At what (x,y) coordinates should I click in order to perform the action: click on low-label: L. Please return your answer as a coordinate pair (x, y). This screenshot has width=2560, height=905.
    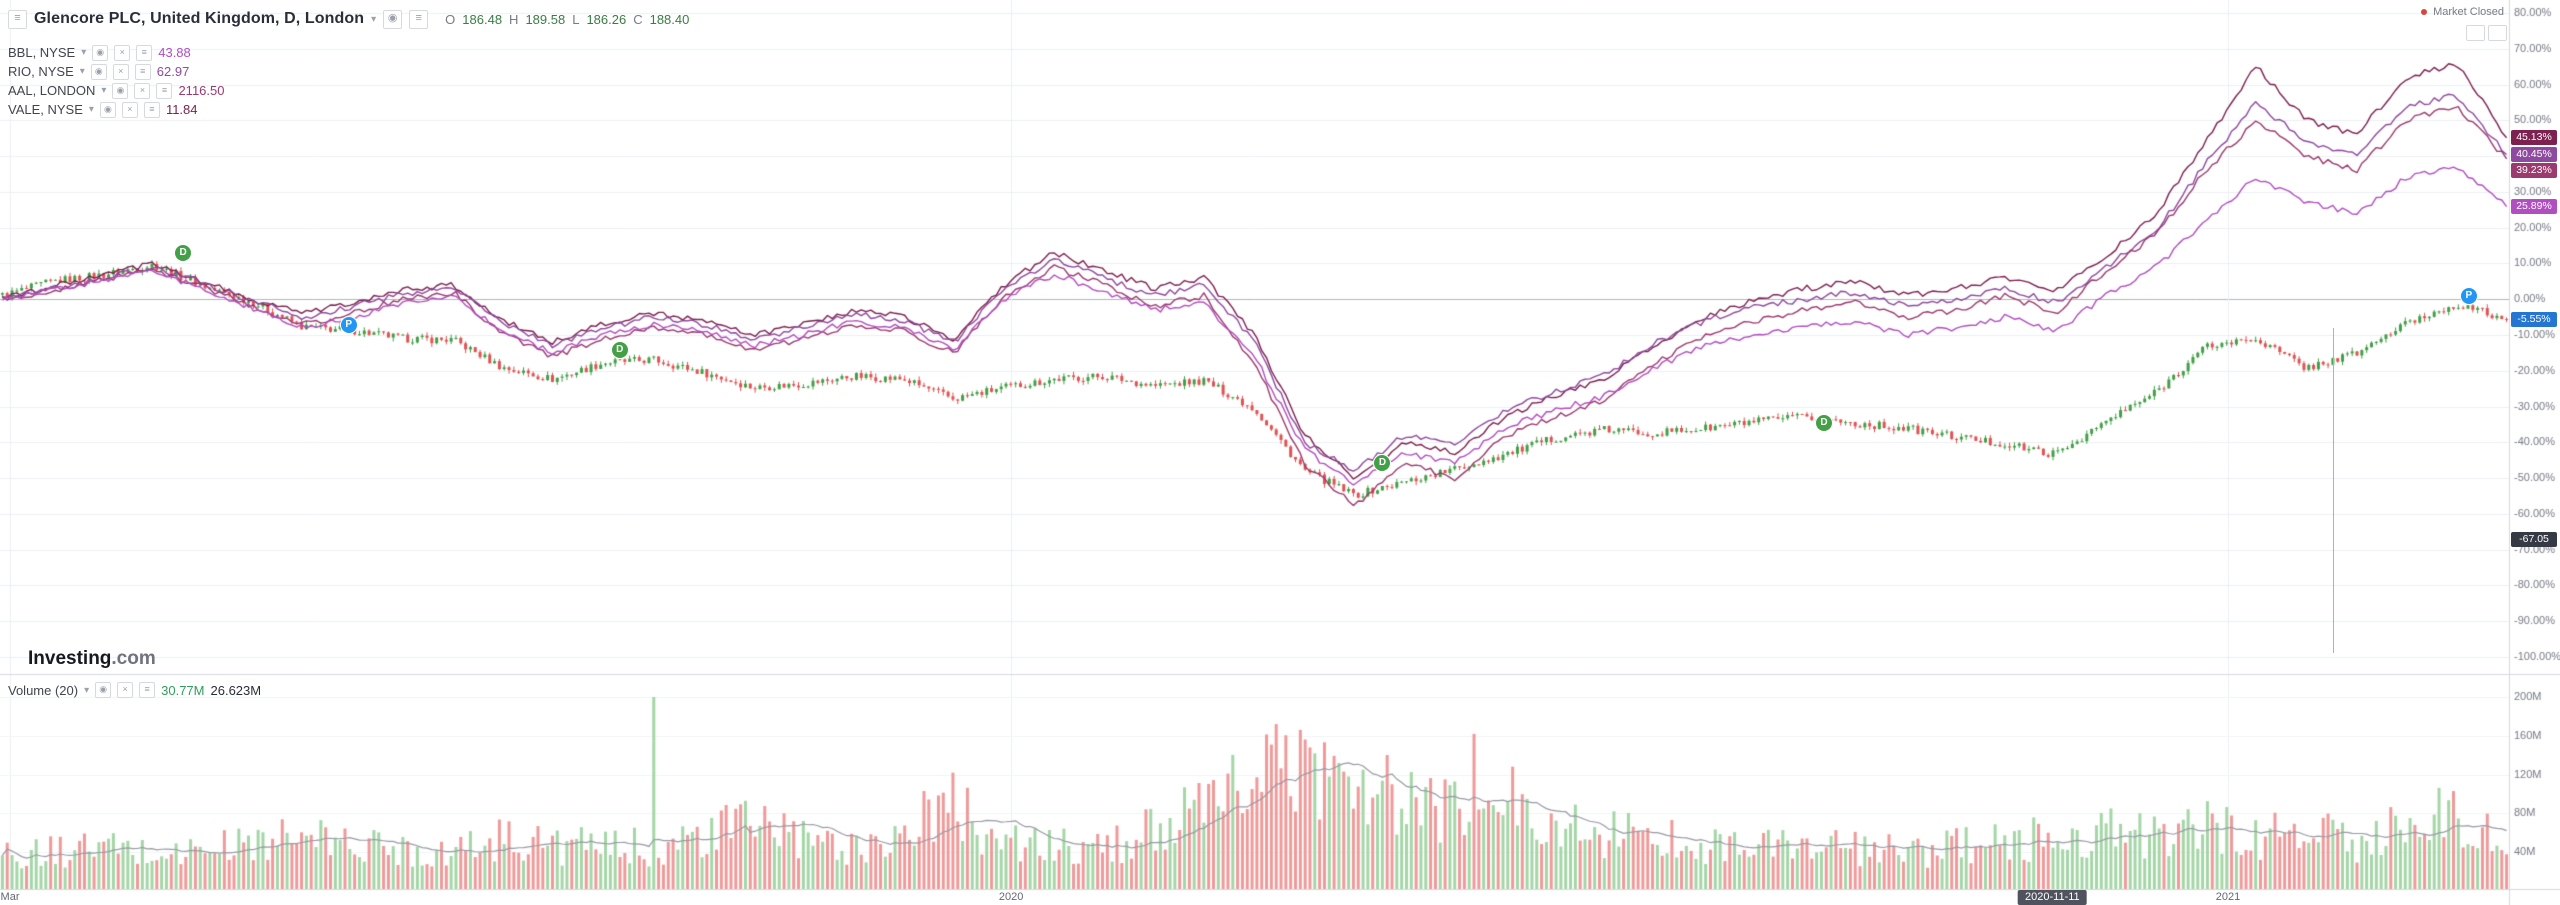
    Looking at the image, I should click on (576, 19).